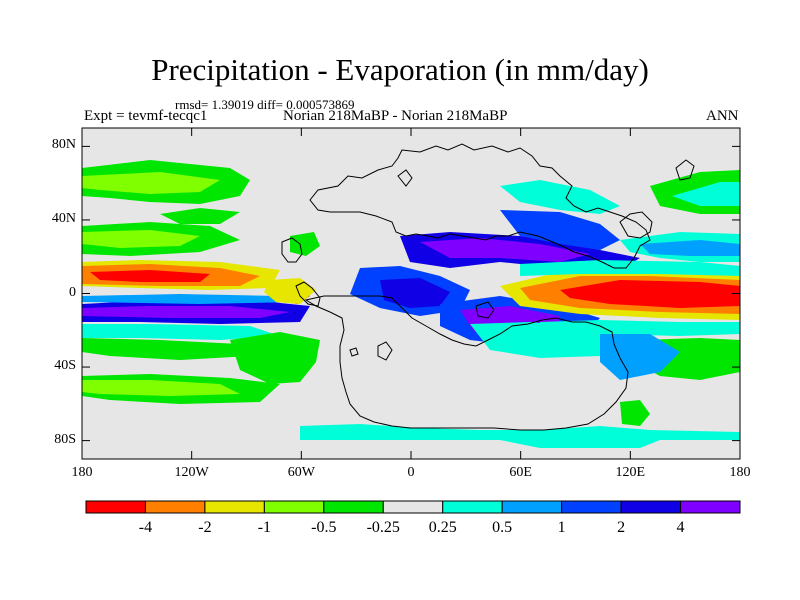 The height and width of the screenshot is (600, 800). What do you see at coordinates (205, 527) in the screenshot?
I see `colorbar-label: -2` at bounding box center [205, 527].